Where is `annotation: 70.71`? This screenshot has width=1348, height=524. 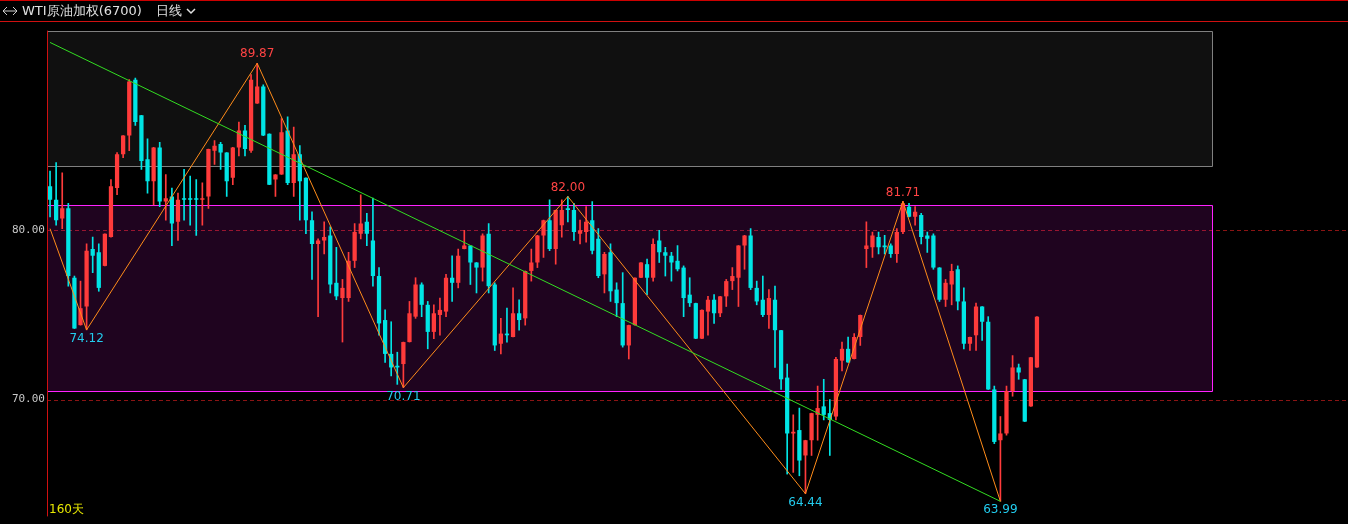 annotation: 70.71 is located at coordinates (403, 395).